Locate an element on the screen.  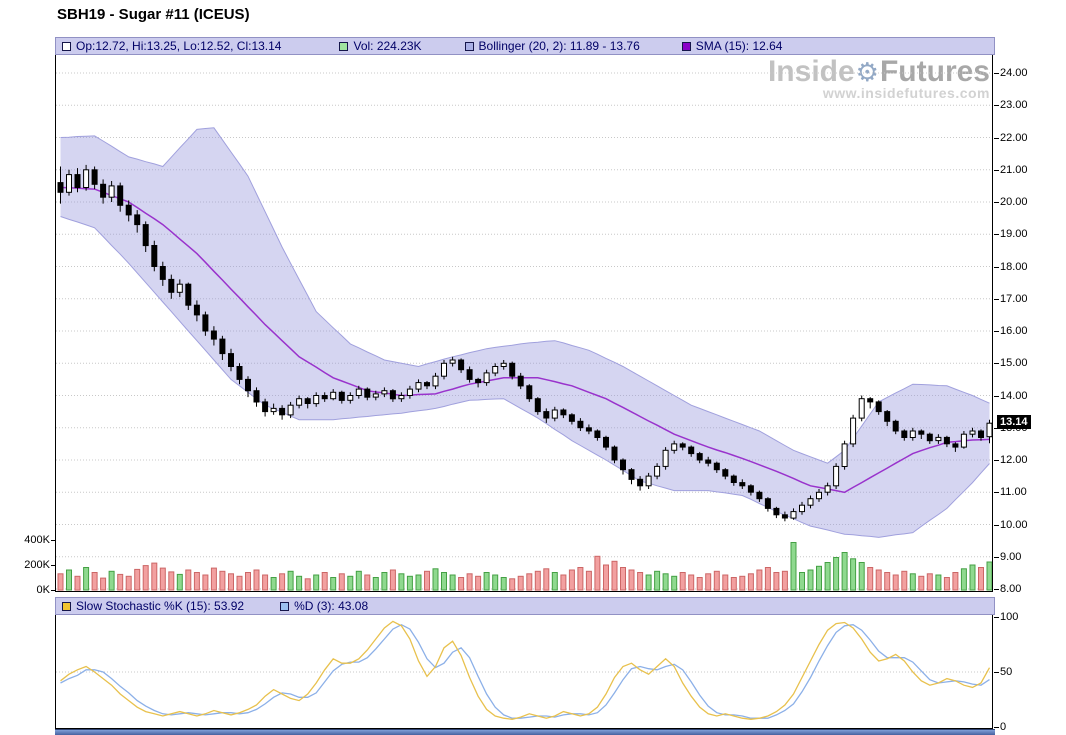
volume-axis-label: 0K is located at coordinates (43, 590).